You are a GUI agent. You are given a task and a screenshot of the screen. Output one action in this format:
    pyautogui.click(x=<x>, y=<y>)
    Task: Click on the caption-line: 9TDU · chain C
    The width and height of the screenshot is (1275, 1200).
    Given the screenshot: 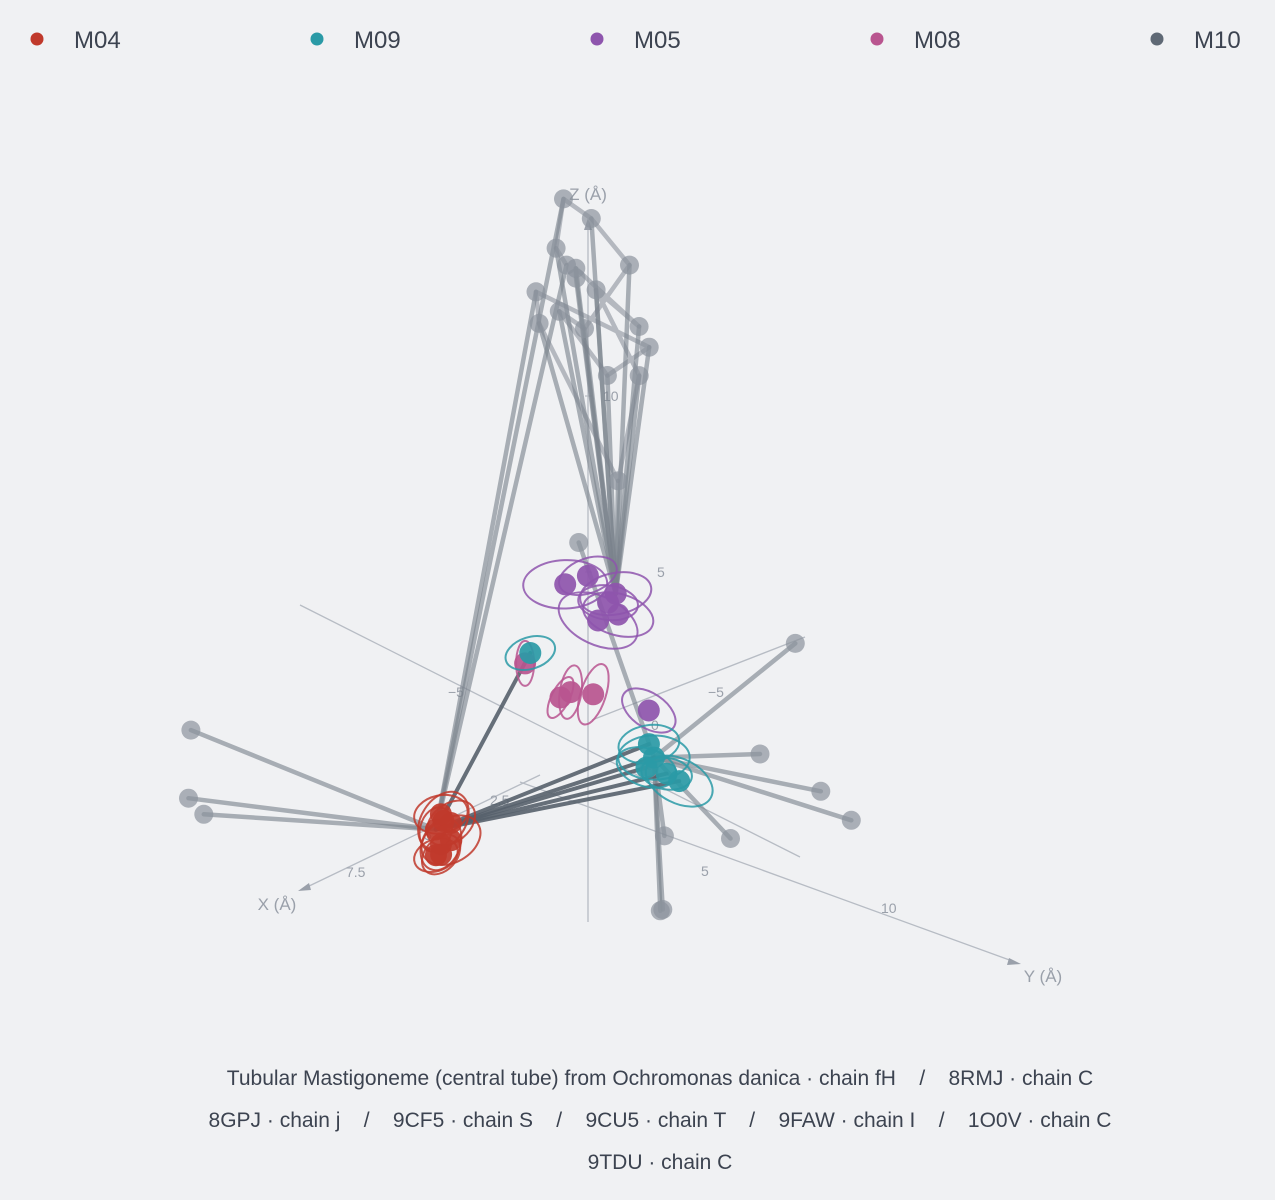 What is the action you would take?
    pyautogui.click(x=660, y=1162)
    